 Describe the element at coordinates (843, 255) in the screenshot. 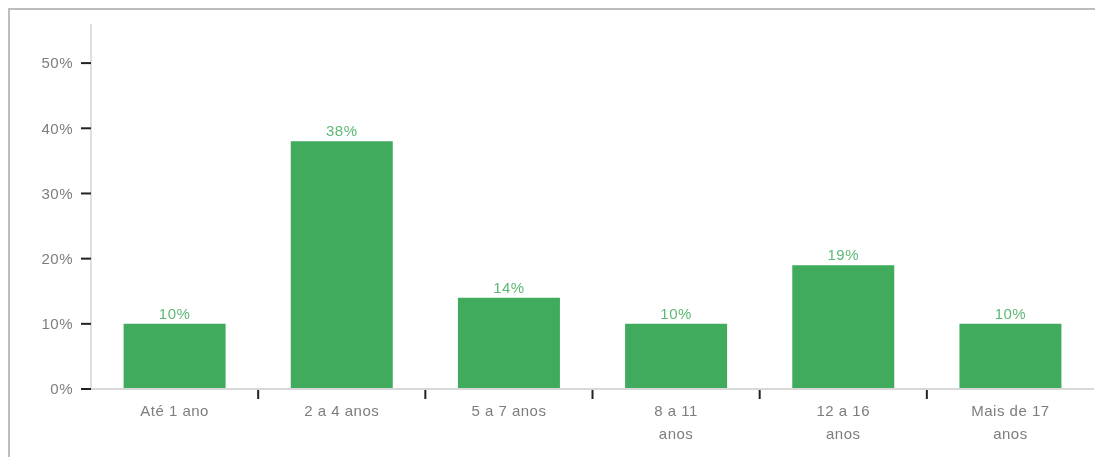

I see `data-label: 19%` at that location.